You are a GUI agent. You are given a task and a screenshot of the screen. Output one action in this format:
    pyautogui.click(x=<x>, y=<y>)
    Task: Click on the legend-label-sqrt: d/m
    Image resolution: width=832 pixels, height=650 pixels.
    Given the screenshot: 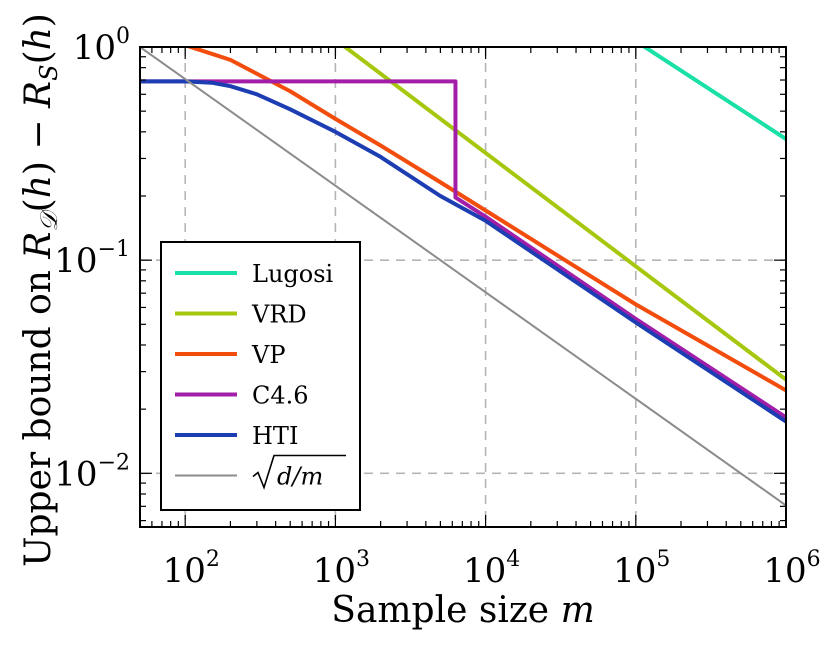 What is the action you would take?
    pyautogui.click(x=299, y=472)
    